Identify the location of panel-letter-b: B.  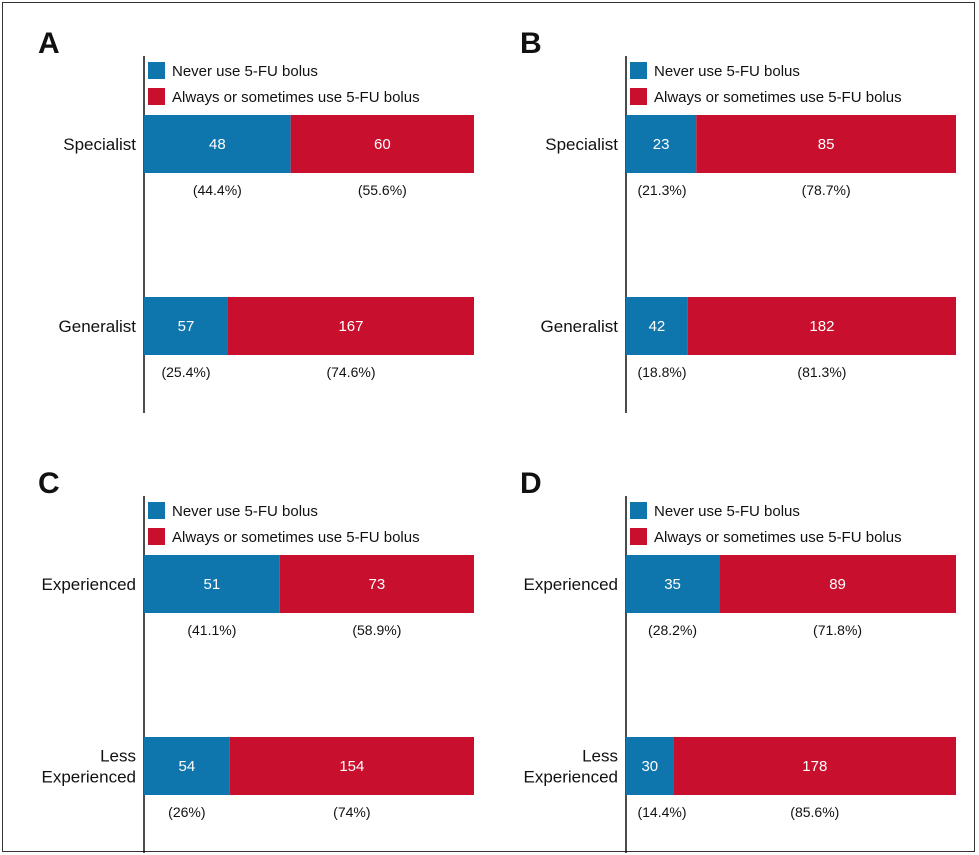
(531, 43).